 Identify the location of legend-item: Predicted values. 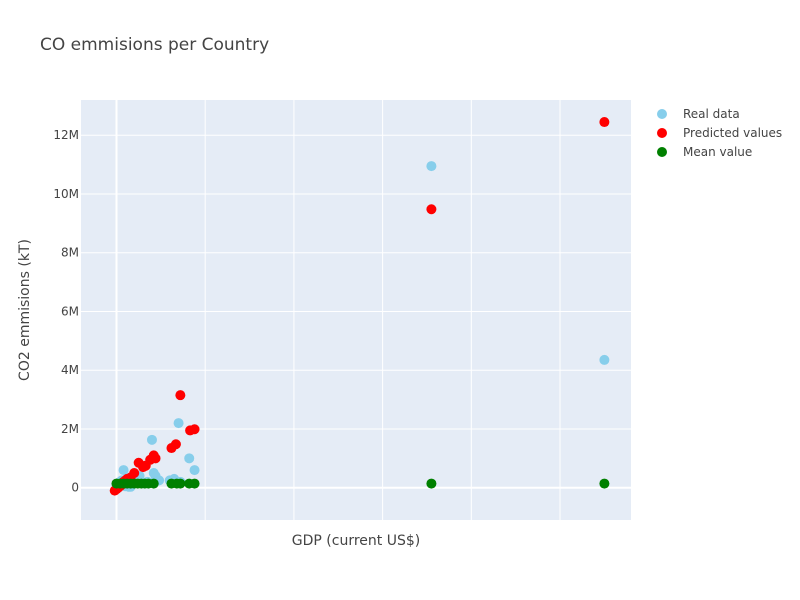
(719, 133).